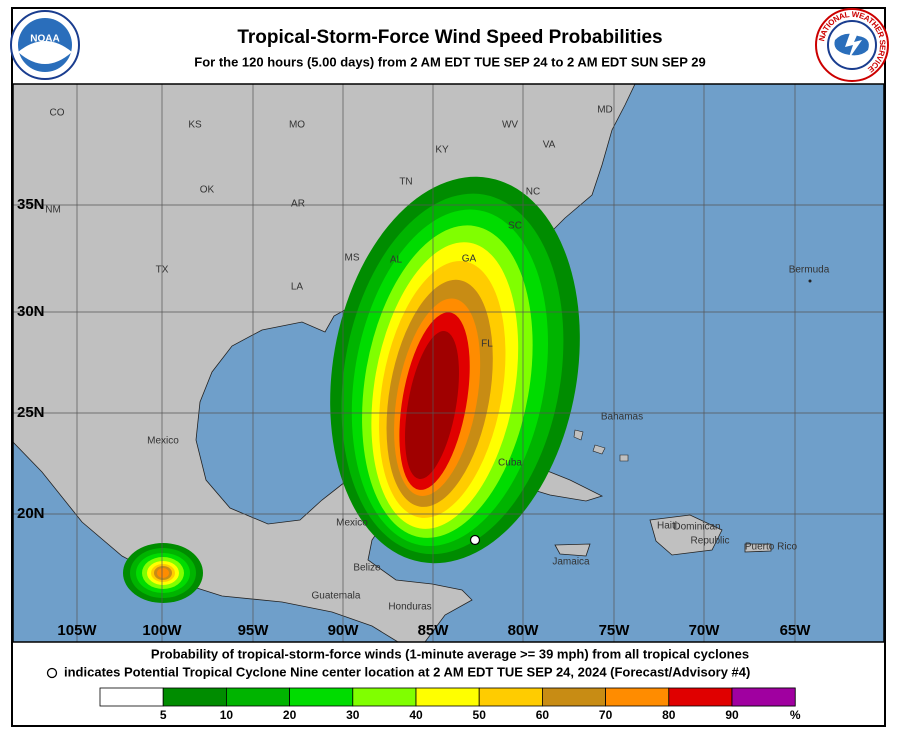 This screenshot has height=743, width=897. Describe the element at coordinates (31, 412) in the screenshot. I see `lat-label: 25N` at that location.